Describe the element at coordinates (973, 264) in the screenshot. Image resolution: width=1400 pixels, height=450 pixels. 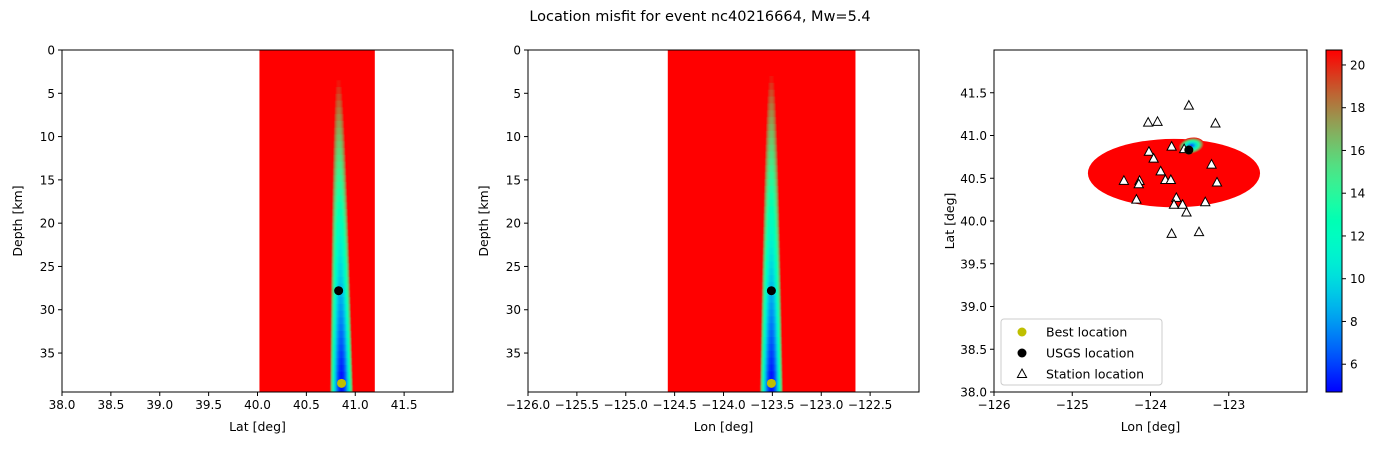
I see `y-tick-label: 39.5` at that location.